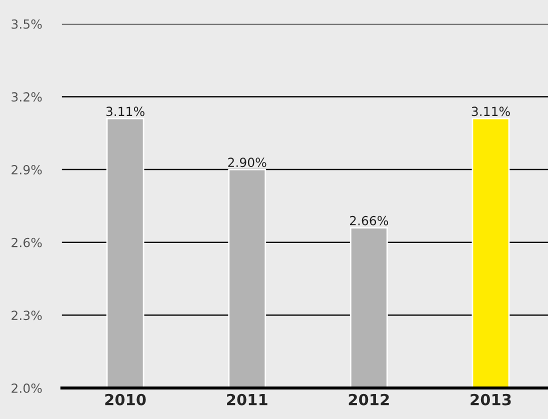 The image size is (548, 419). What do you see at coordinates (125, 400) in the screenshot?
I see `x-tick-label: 2010` at bounding box center [125, 400].